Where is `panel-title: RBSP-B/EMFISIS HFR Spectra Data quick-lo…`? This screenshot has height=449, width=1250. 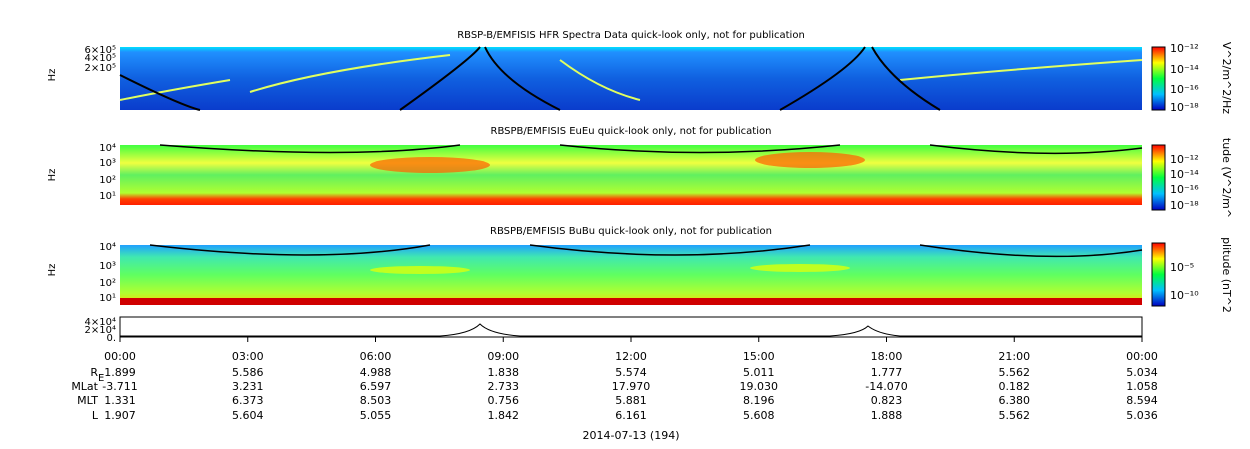
panel-title: RBSP-B/EMFISIS HFR Spectra Data quick-lo… is located at coordinates (631, 35).